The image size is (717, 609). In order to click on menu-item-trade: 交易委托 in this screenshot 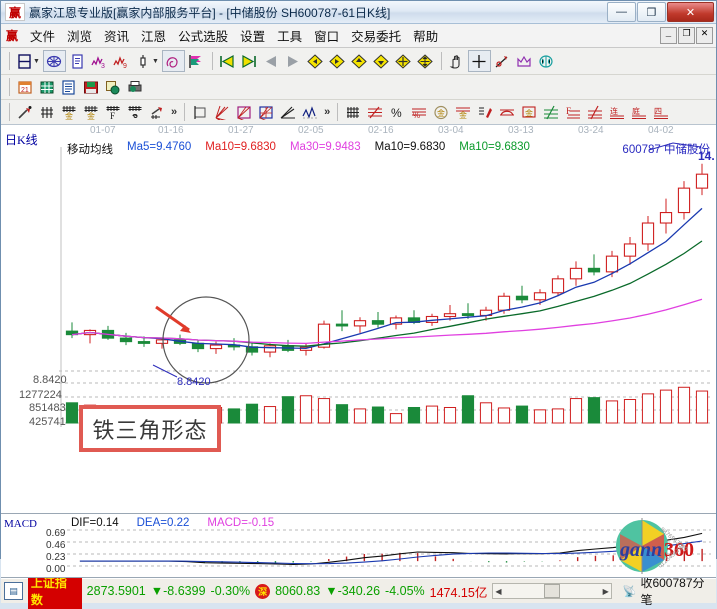, I will do `click(376, 37)`.